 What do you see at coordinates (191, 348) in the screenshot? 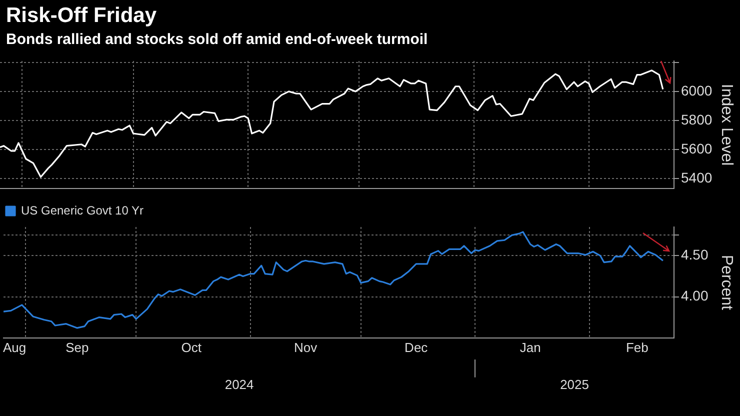
I see `x-tick-label: Oct` at bounding box center [191, 348].